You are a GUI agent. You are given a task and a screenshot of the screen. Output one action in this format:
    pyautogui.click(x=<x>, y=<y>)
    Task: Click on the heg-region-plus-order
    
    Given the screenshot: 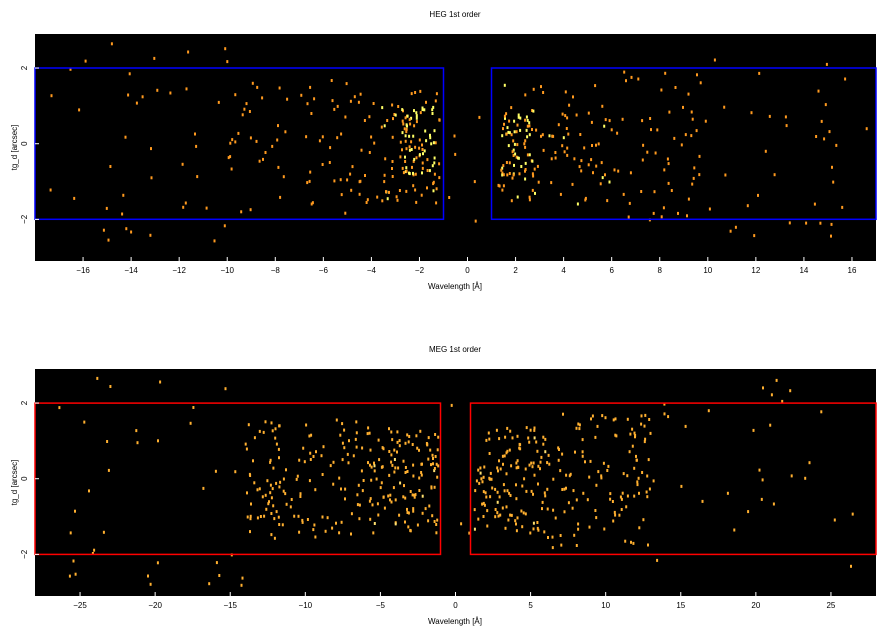 What is the action you would take?
    pyautogui.click(x=683, y=144)
    